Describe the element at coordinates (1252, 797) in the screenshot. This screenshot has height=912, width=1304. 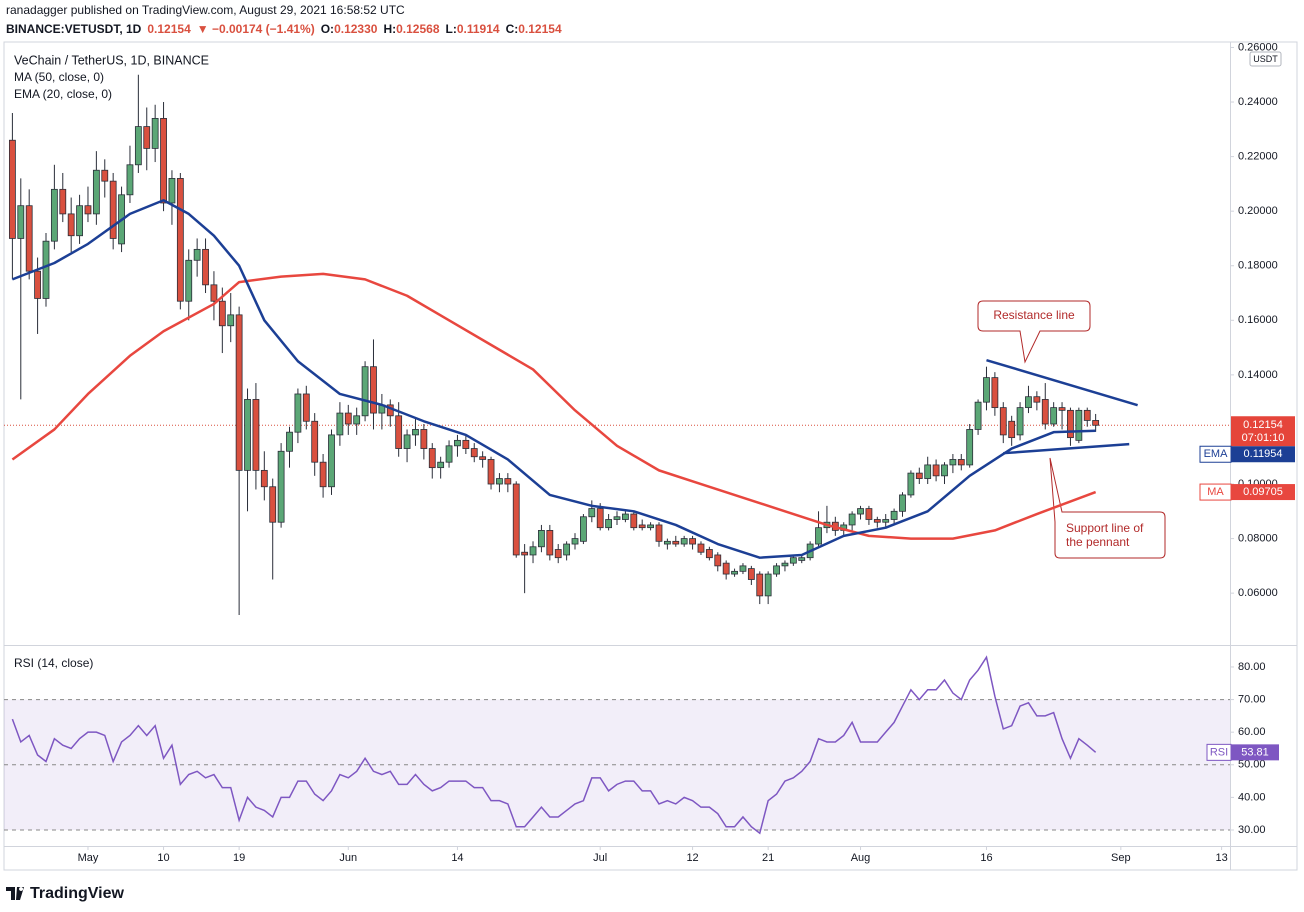
I see `rsi-tick-label: 40.00` at that location.